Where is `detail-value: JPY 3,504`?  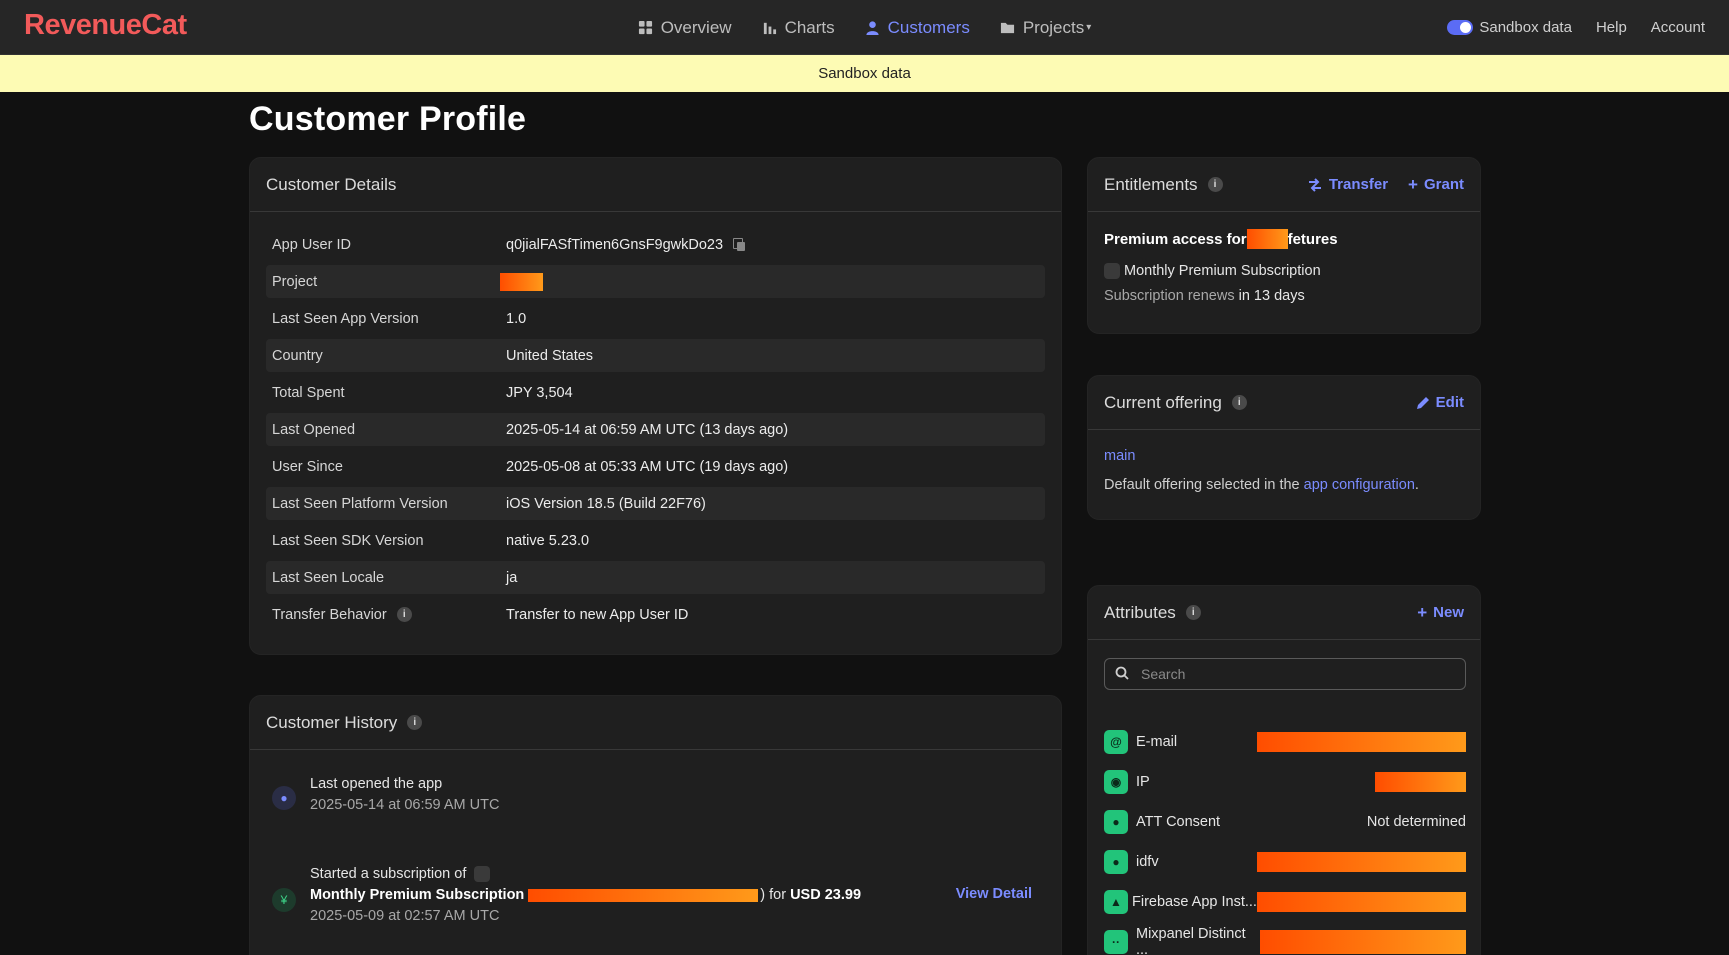
detail-value: JPY 3,504 is located at coordinates (539, 392).